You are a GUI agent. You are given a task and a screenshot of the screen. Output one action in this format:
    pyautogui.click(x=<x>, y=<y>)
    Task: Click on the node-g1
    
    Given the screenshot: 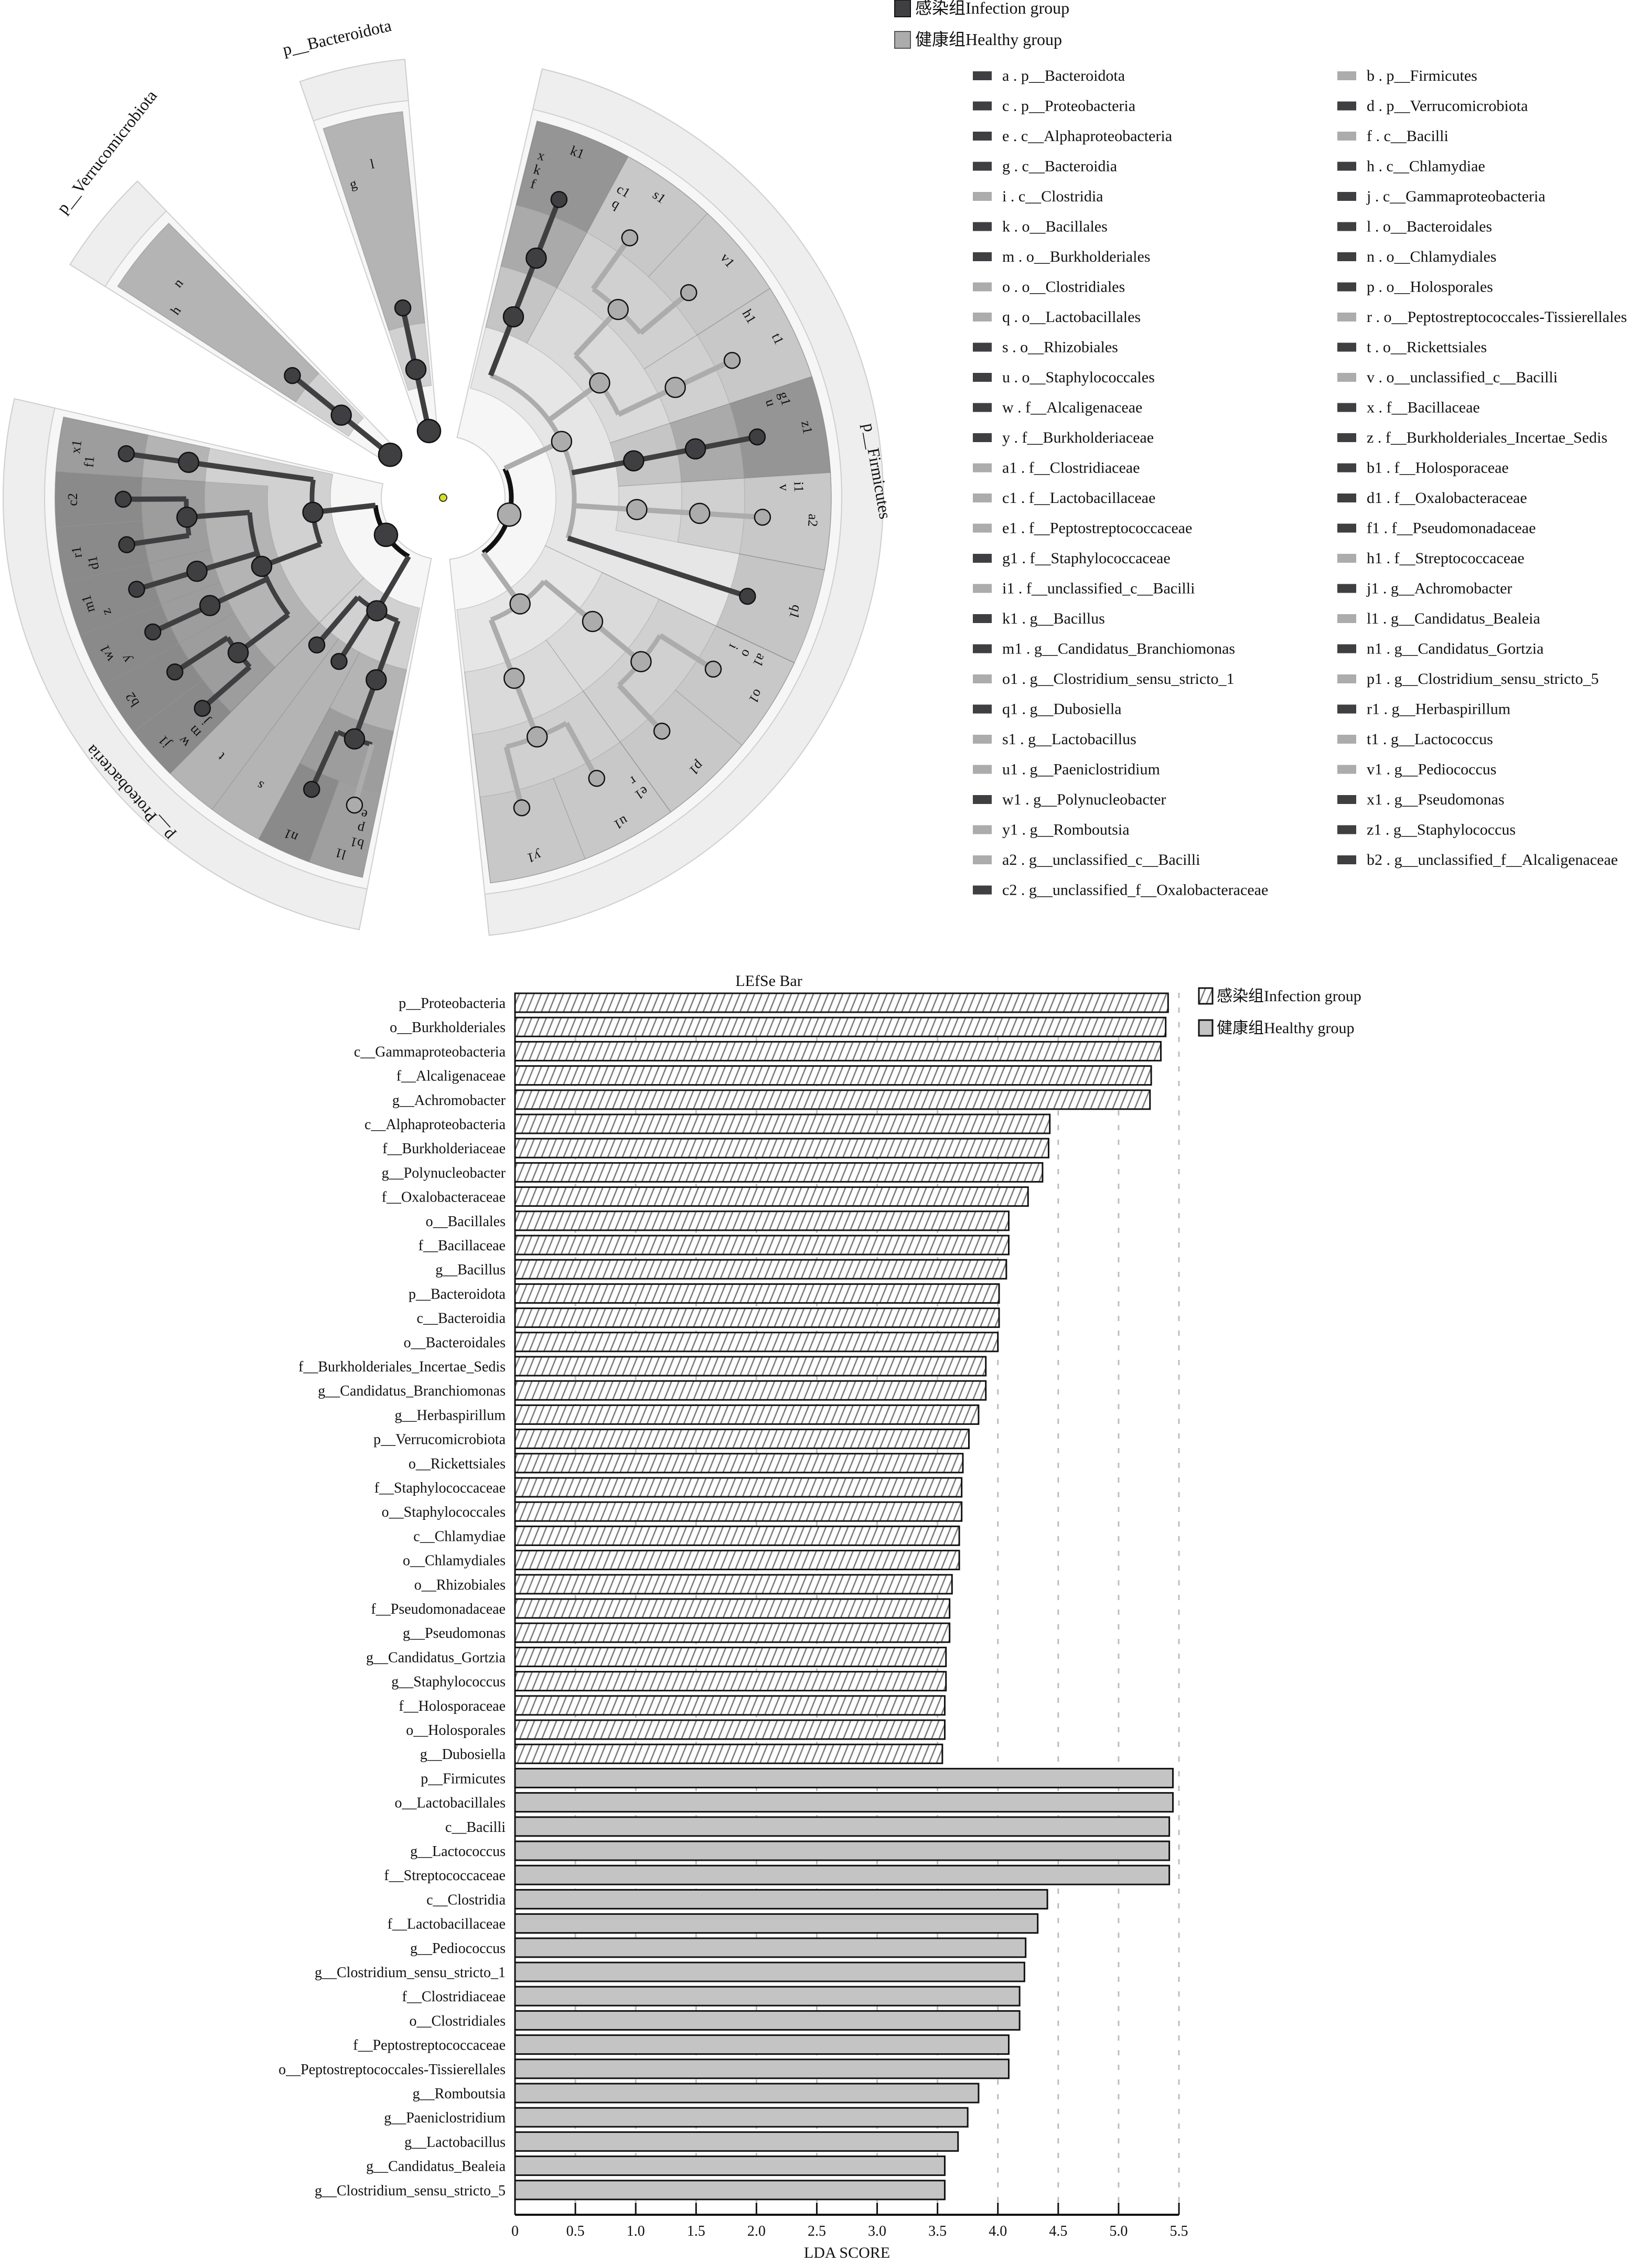 What is the action you would take?
    pyautogui.click(x=695, y=449)
    